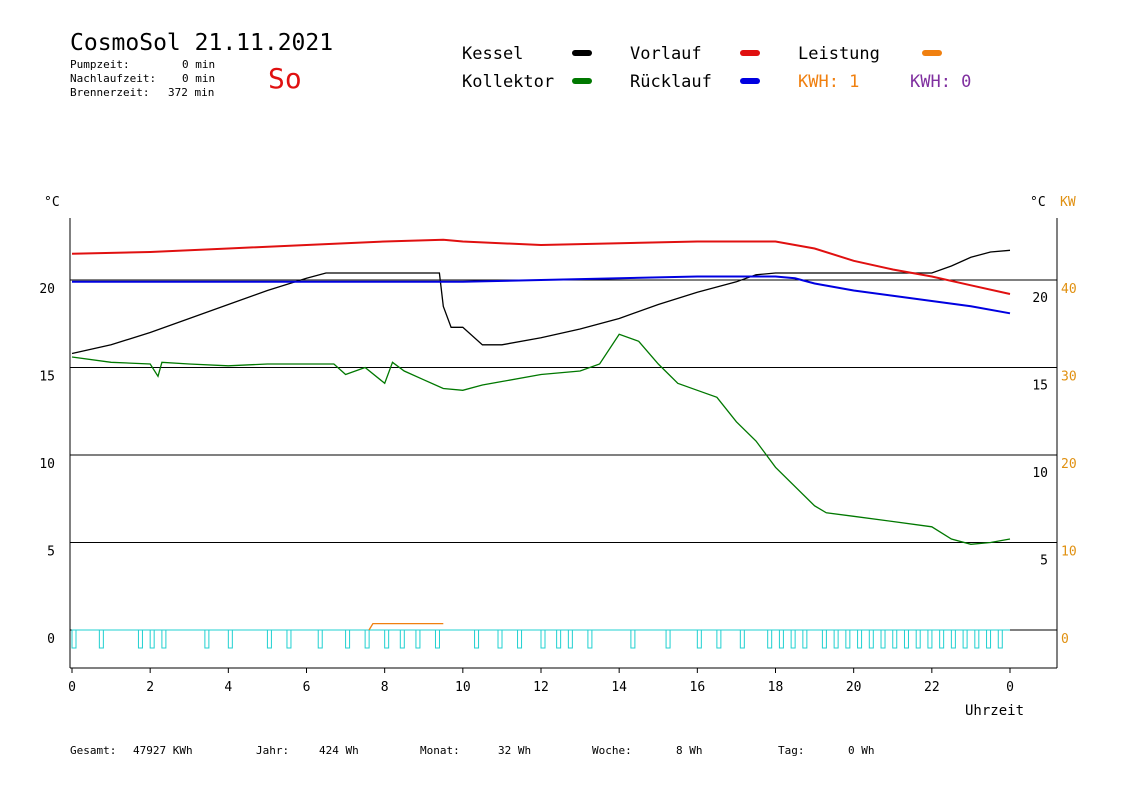 Image resolution: width=1148 pixels, height=812 pixels. I want to click on right-kw-tick-label: 0, so click(1065, 639).